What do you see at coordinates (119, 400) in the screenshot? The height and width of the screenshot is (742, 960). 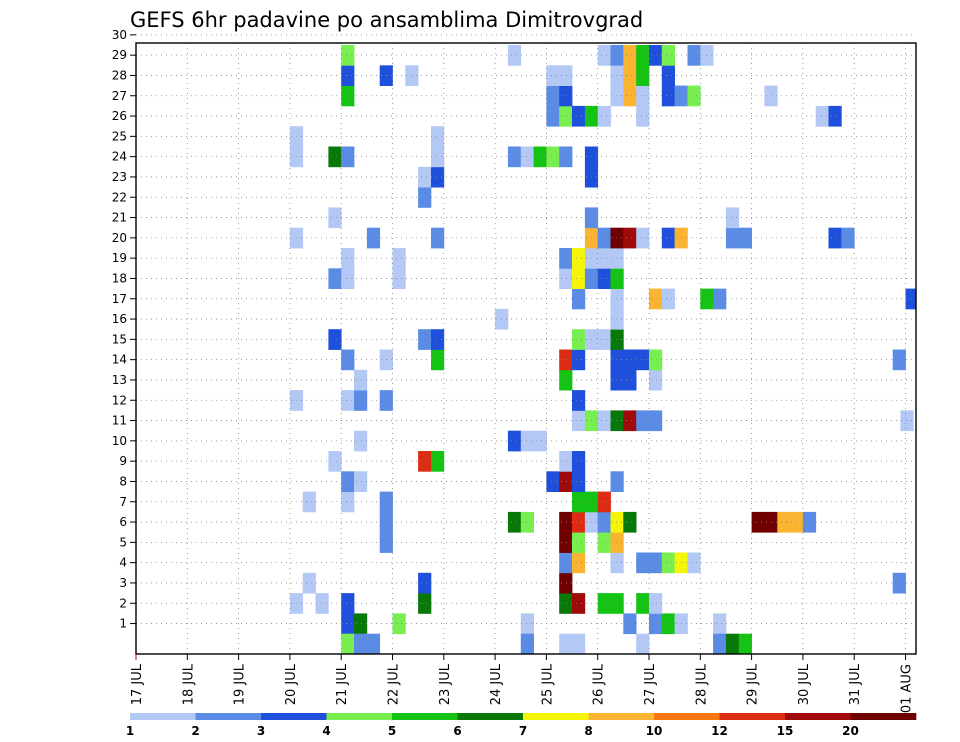 I see `y-tick-label: 12` at bounding box center [119, 400].